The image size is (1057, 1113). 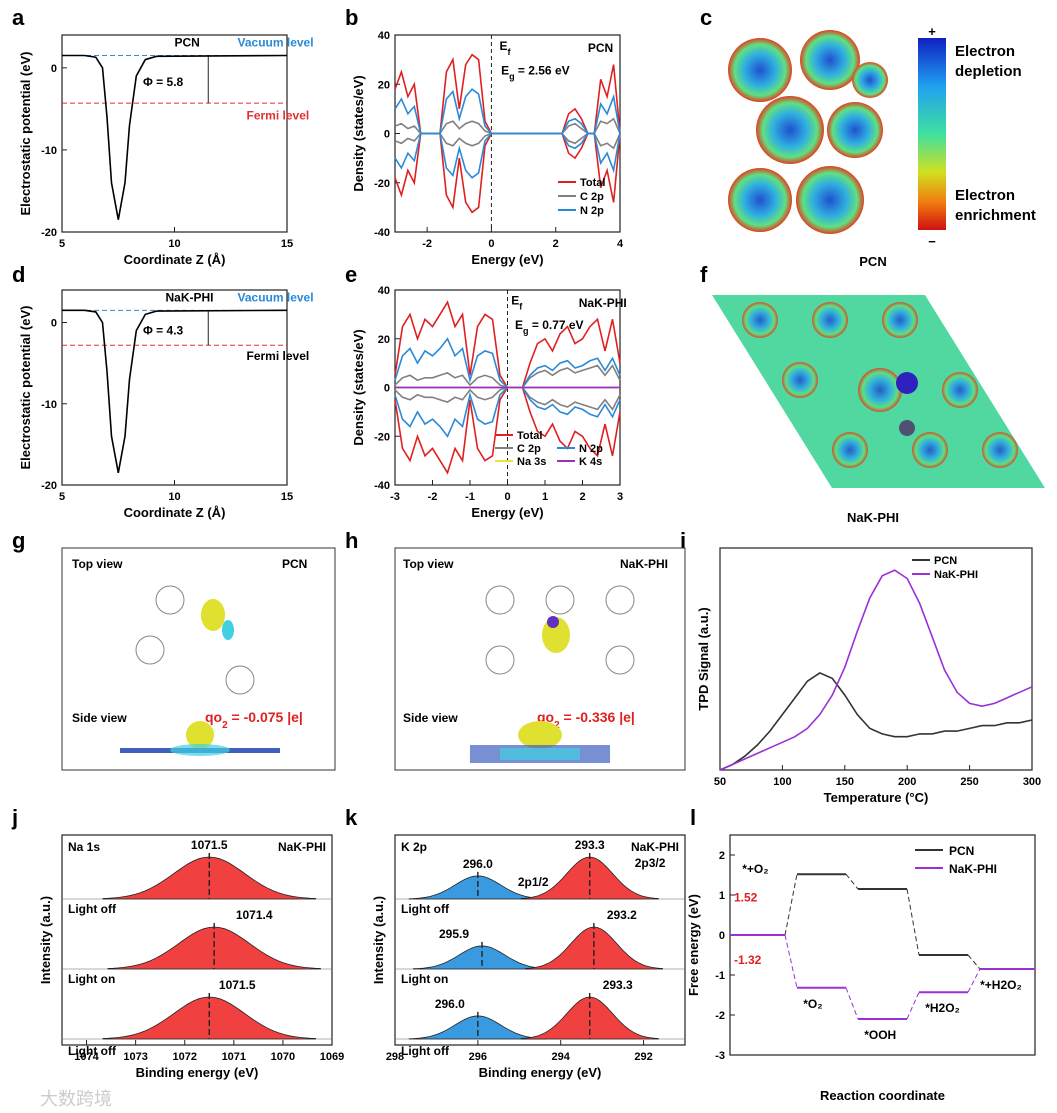 I want to click on depletion-label-2: depletion, so click(x=988, y=71).